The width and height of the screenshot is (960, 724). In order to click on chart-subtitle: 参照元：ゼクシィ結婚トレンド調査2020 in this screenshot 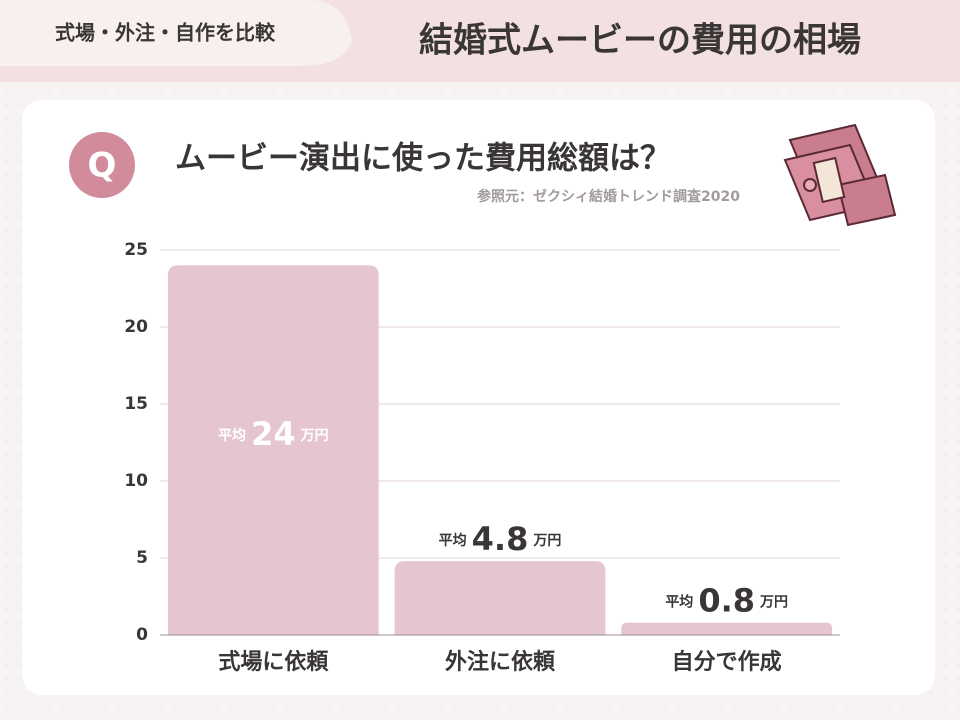, I will do `click(608, 196)`.